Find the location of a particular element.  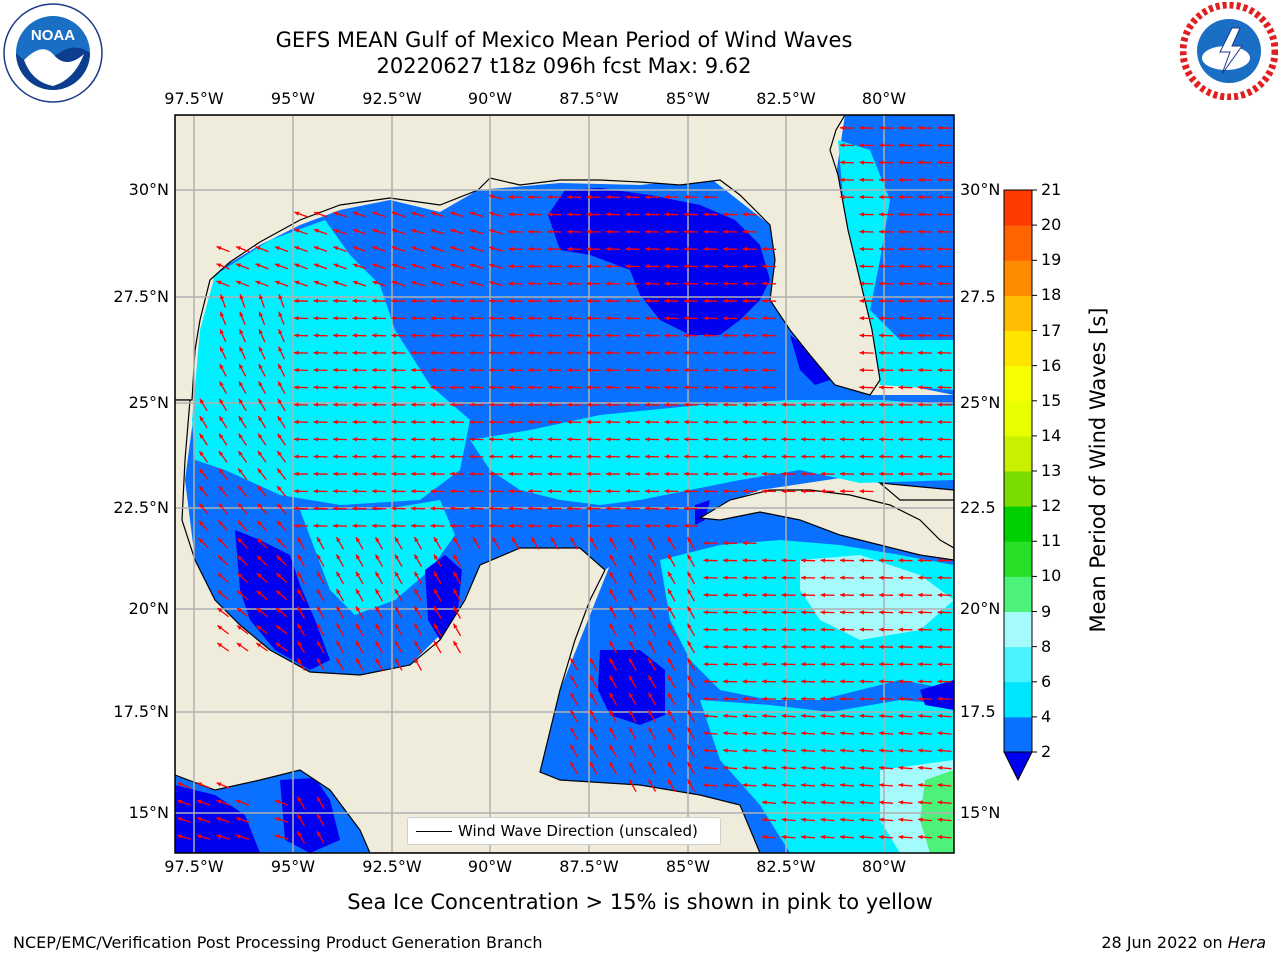

colorbar-tick-label: 4 is located at coordinates (1046, 716).